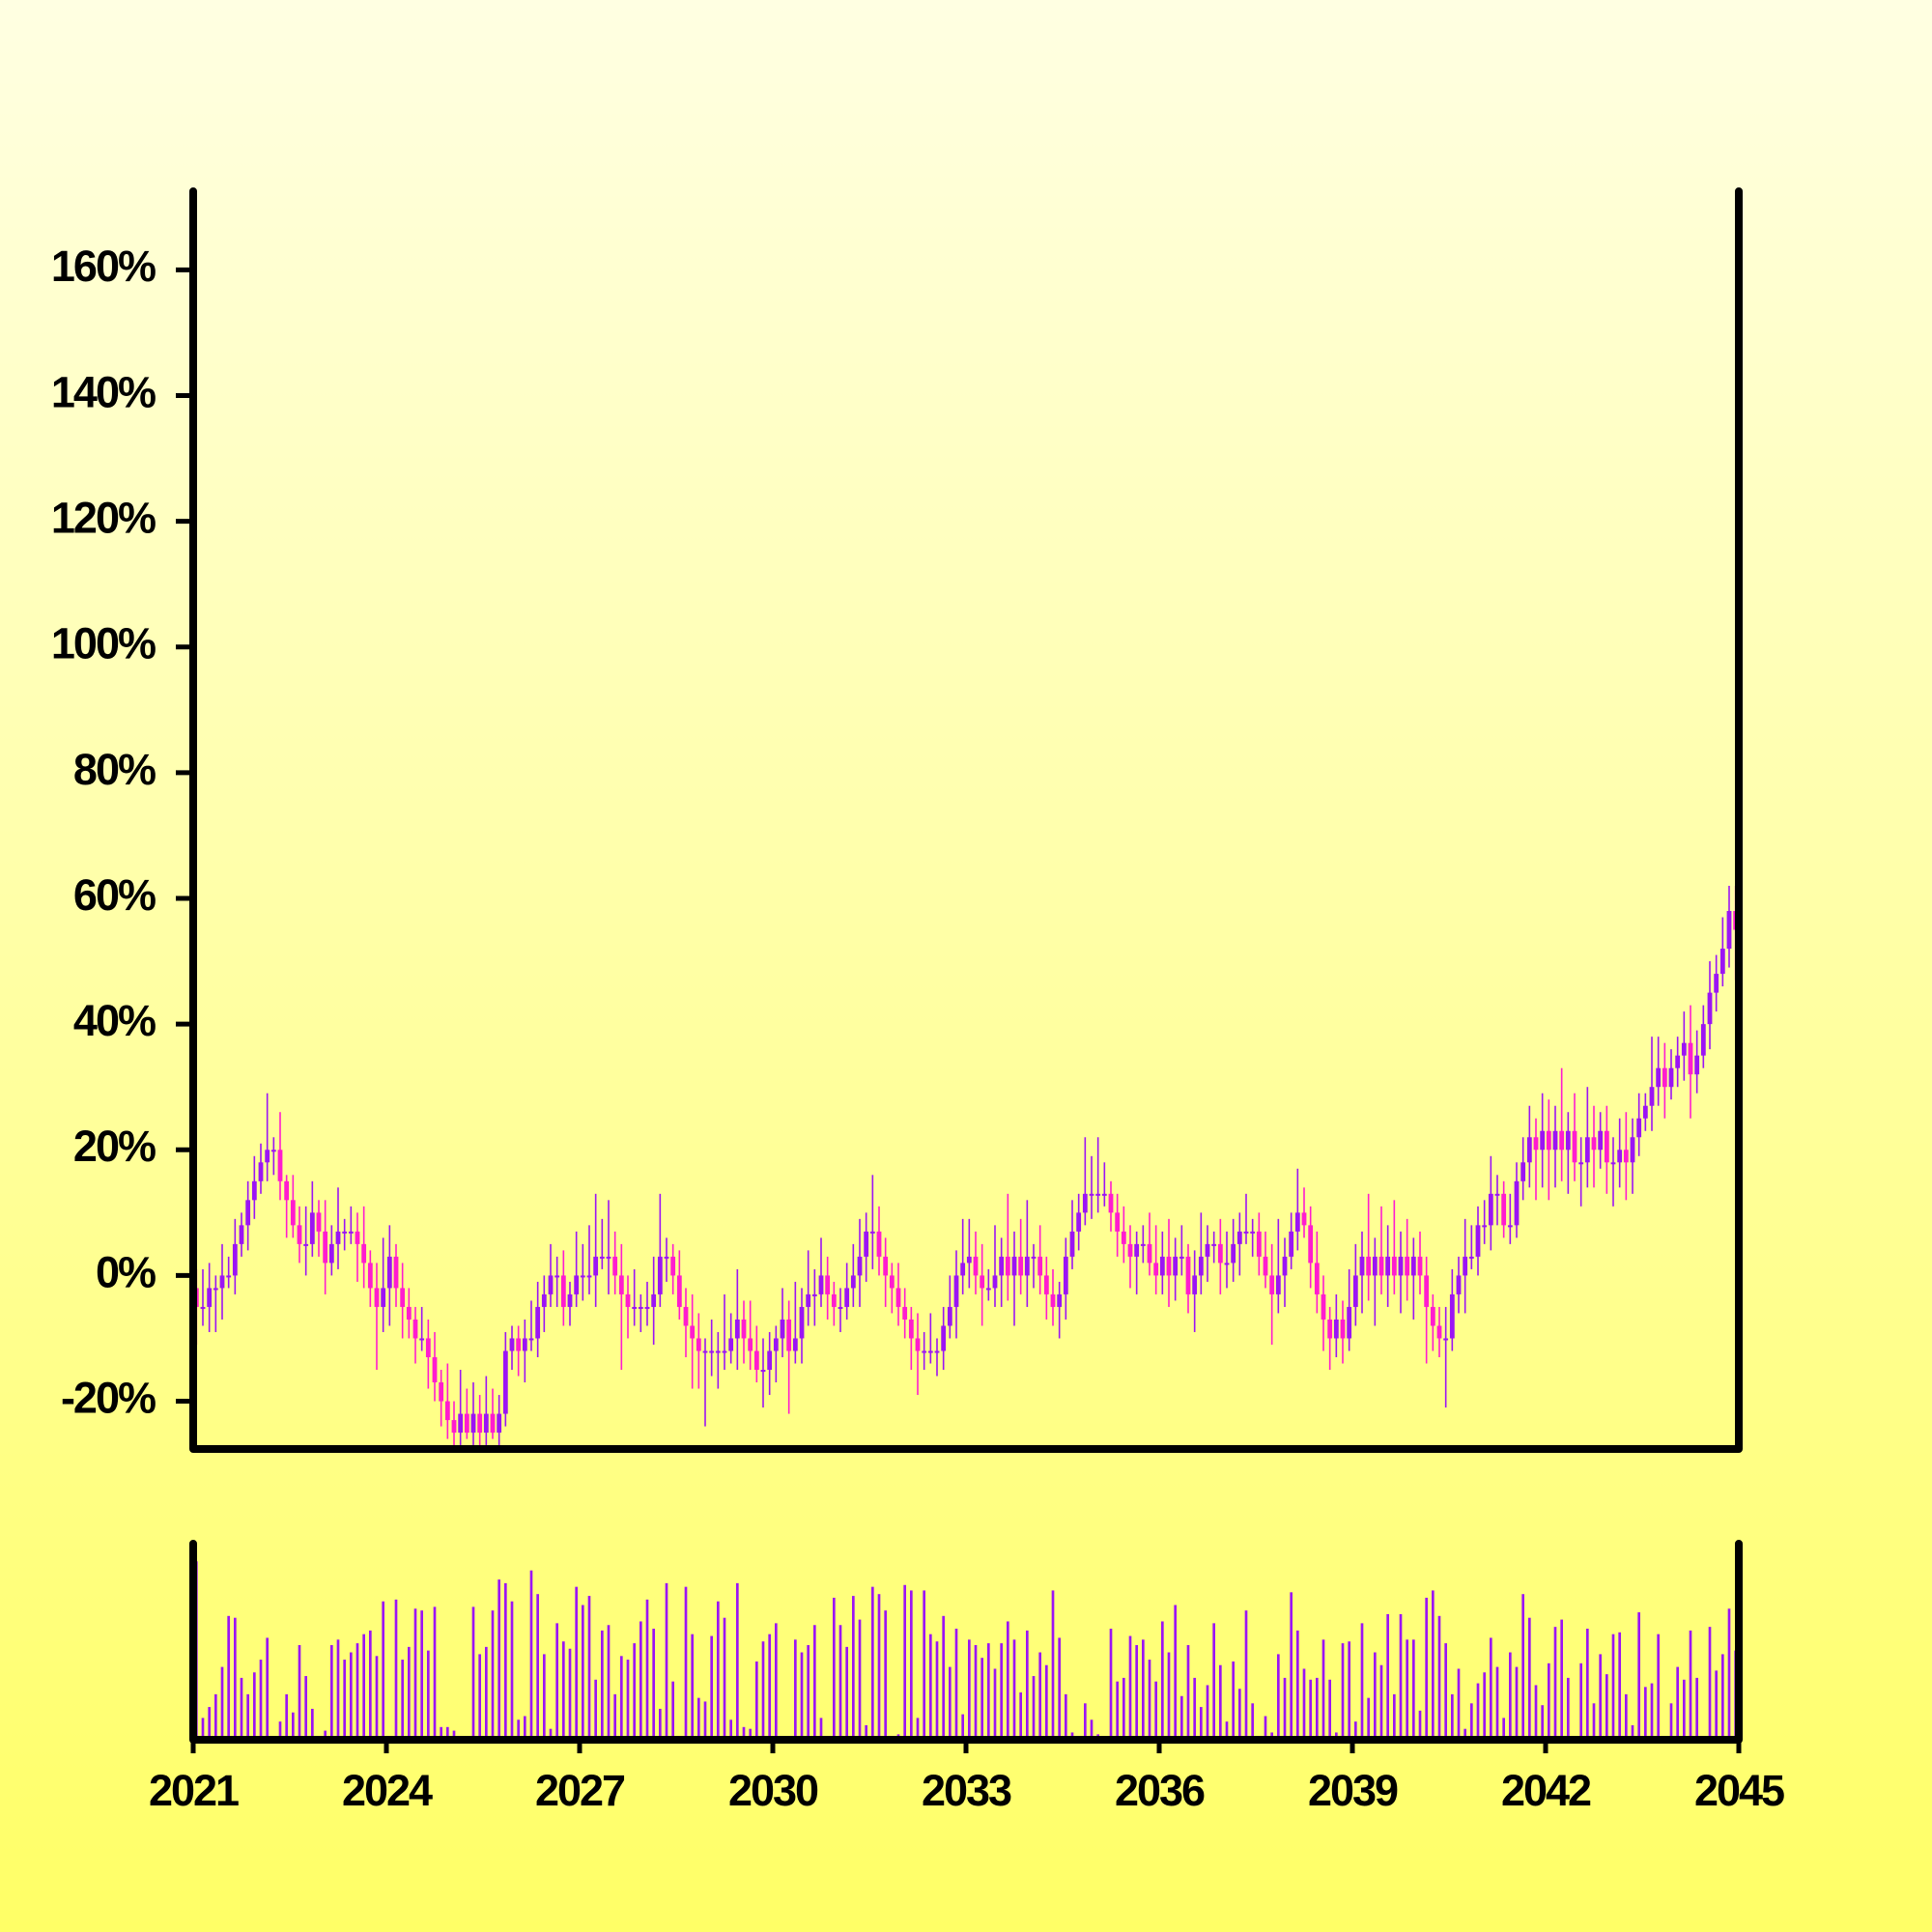 The height and width of the screenshot is (1932, 1932). Describe the element at coordinates (103, 643) in the screenshot. I see `y-tick-label: 100%` at that location.